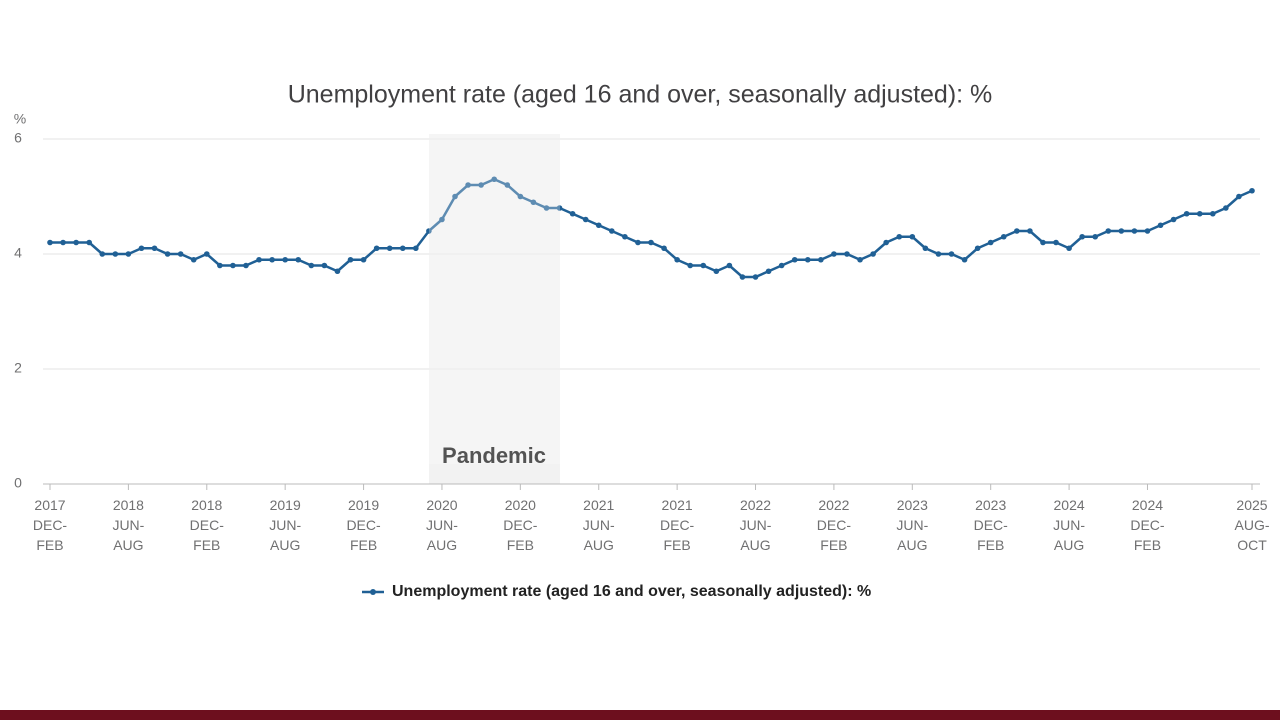 This screenshot has height=720, width=1280. I want to click on x-tick-label: 2021 JUN- AUG, so click(599, 525).